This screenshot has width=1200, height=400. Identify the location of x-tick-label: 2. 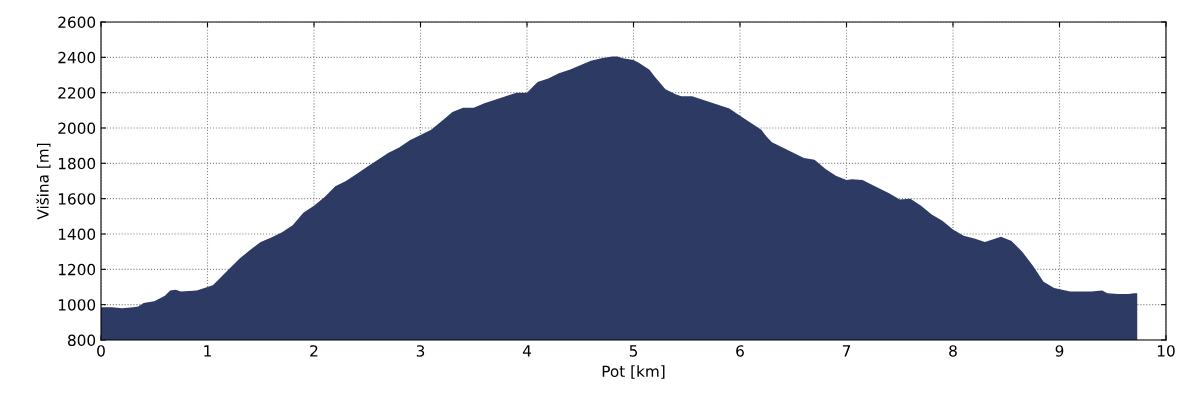
(314, 351).